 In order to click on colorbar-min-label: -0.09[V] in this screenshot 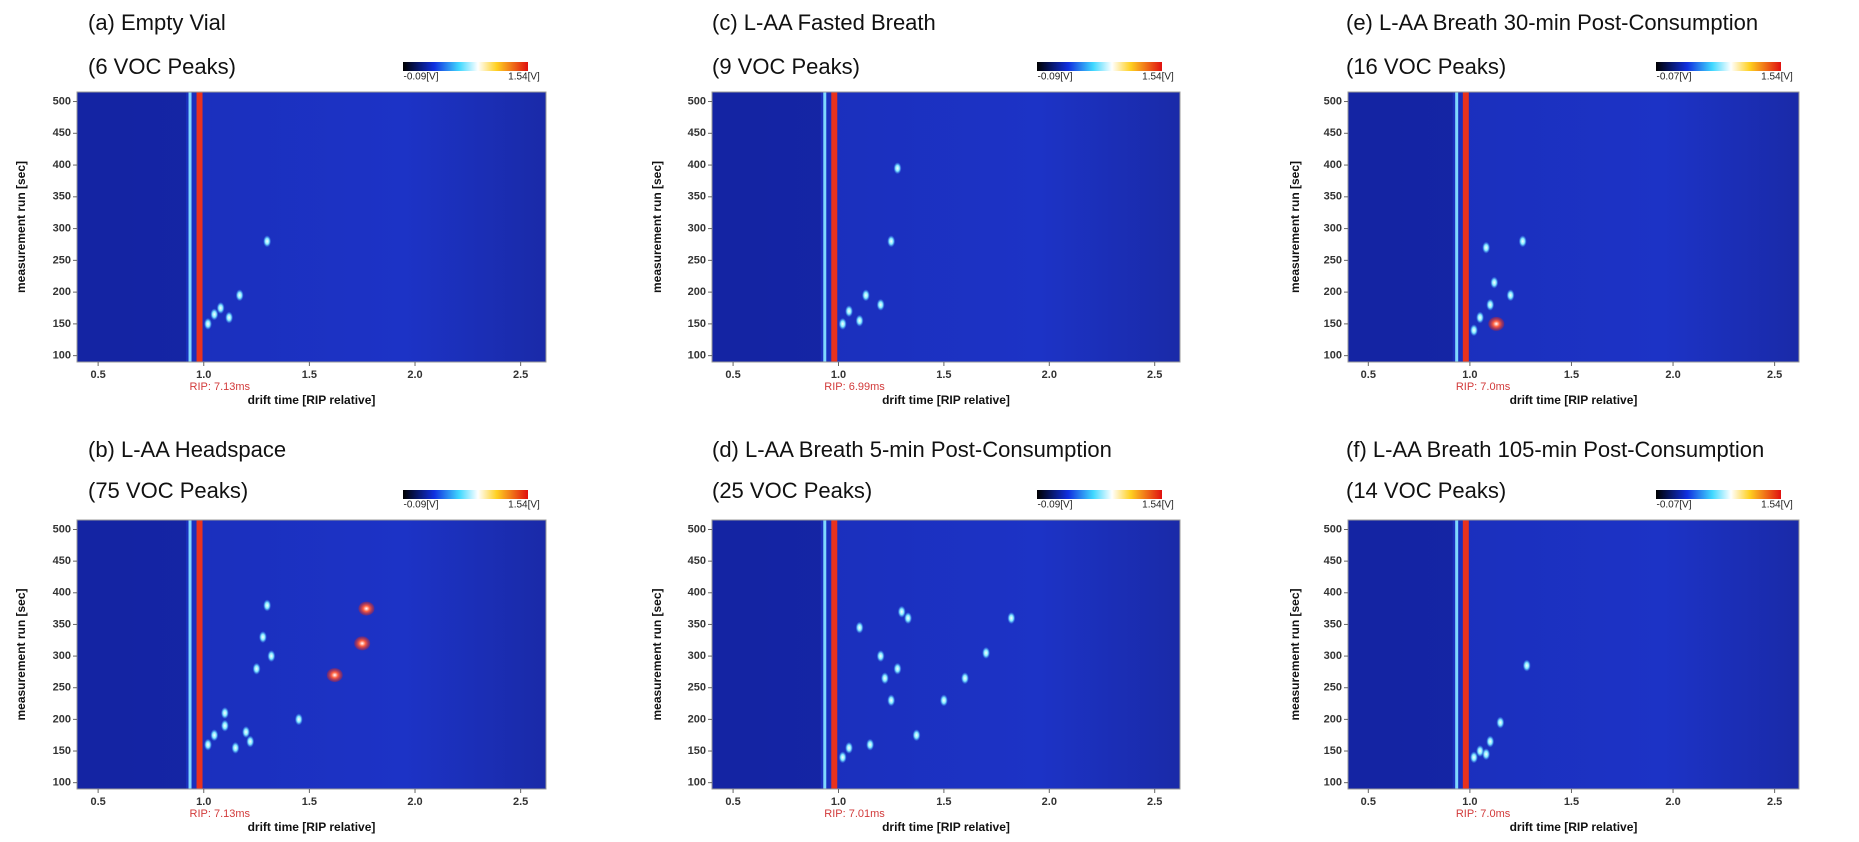, I will do `click(1054, 505)`.